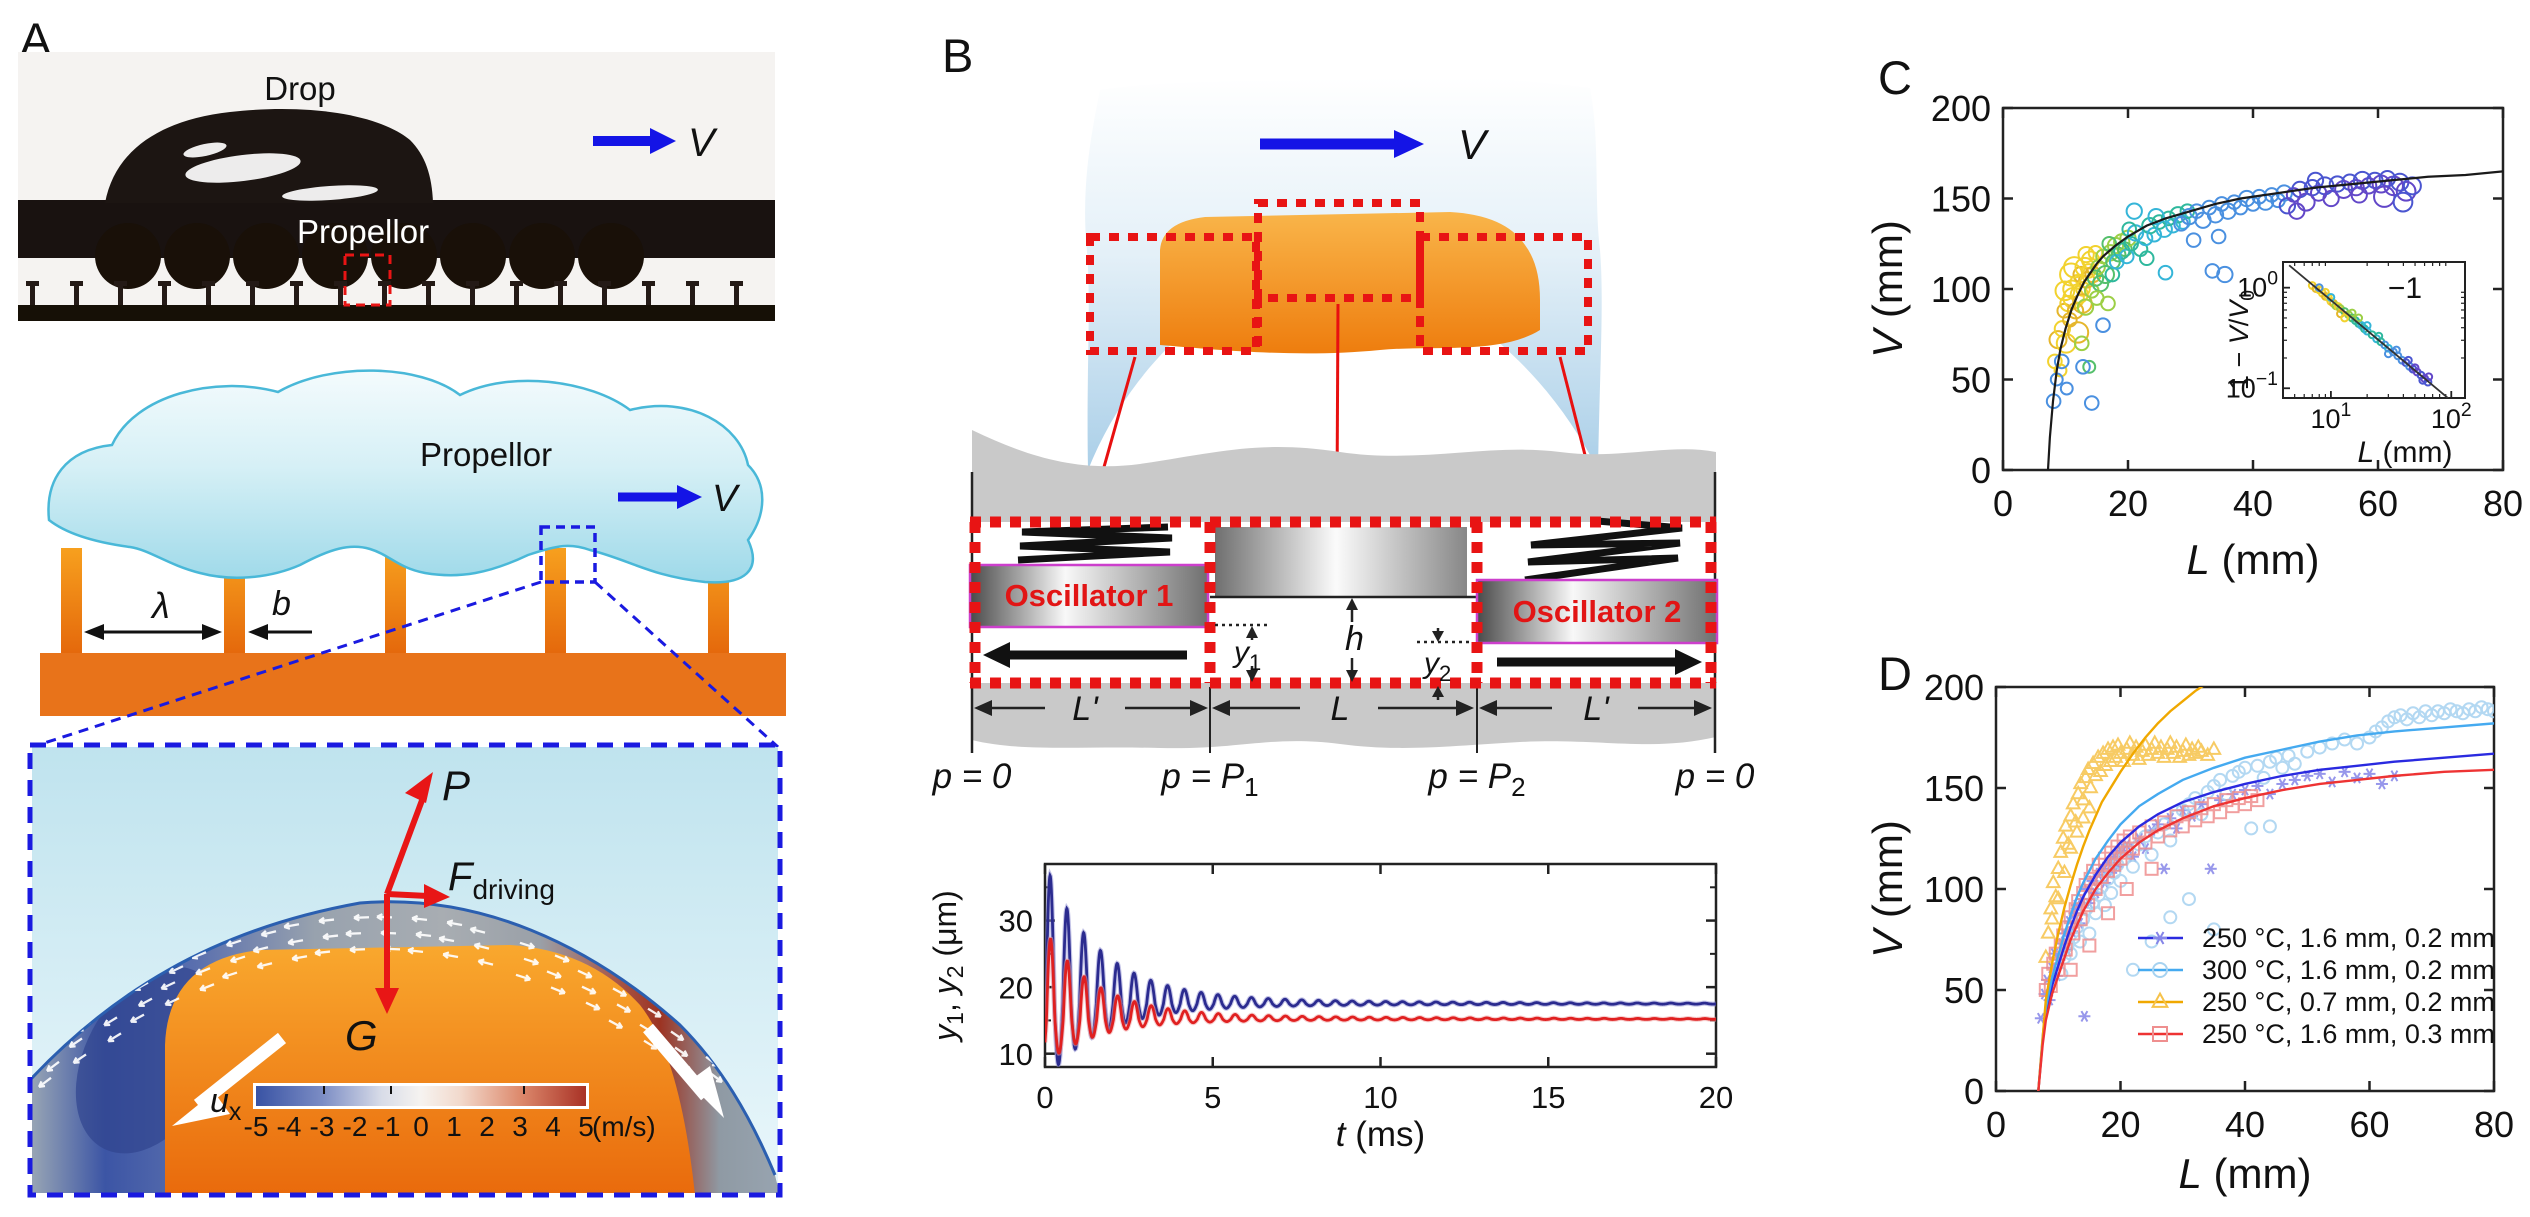 The image size is (2530, 1217). Describe the element at coordinates (369, 256) in the screenshot. I see `propellor-bumps` at that location.